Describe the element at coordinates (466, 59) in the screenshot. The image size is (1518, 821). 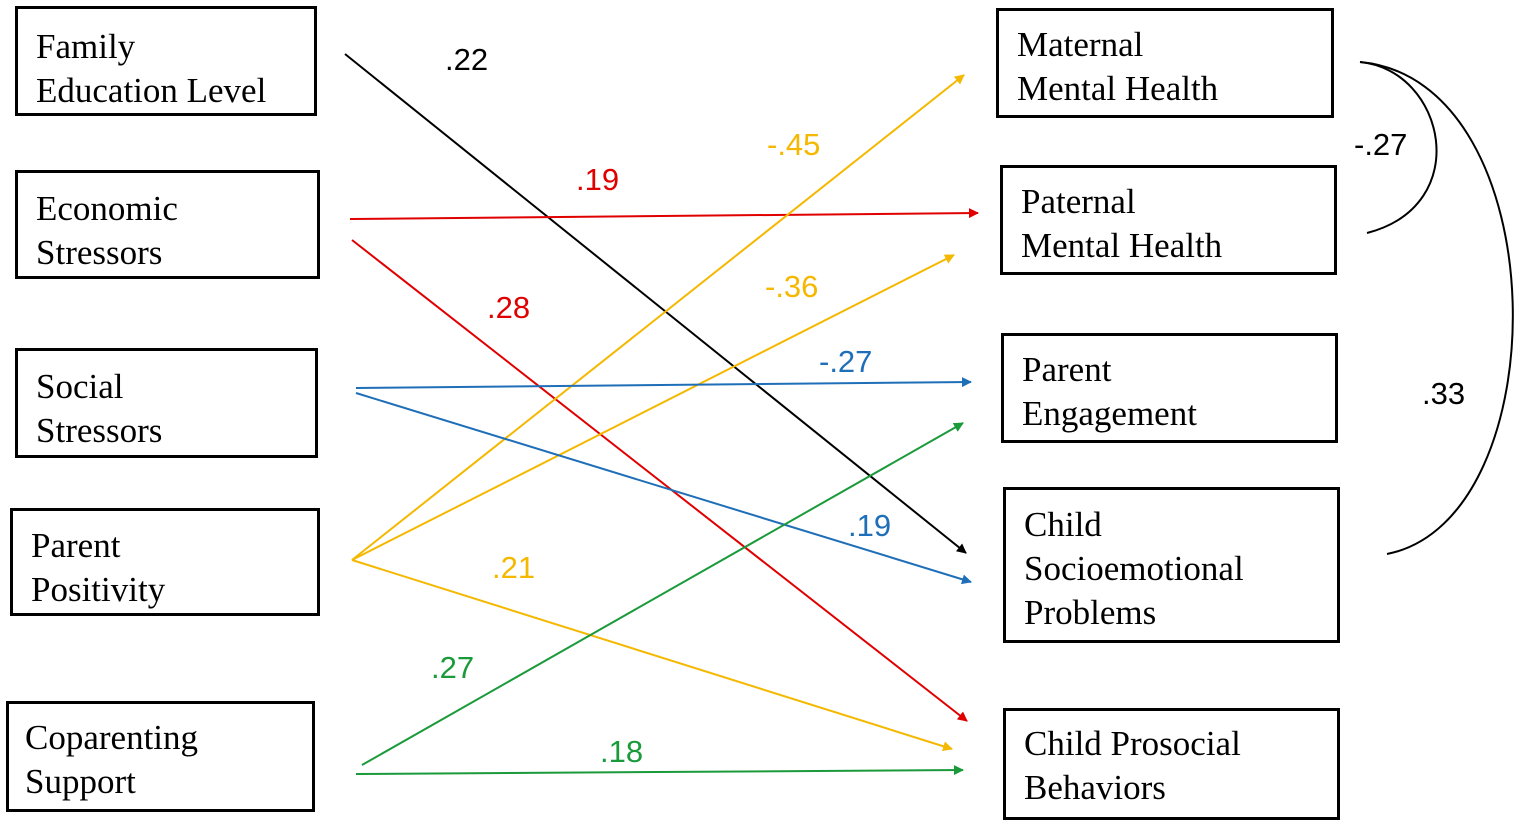
I see `coef-label-family-education-to-socioemotional: .22` at that location.